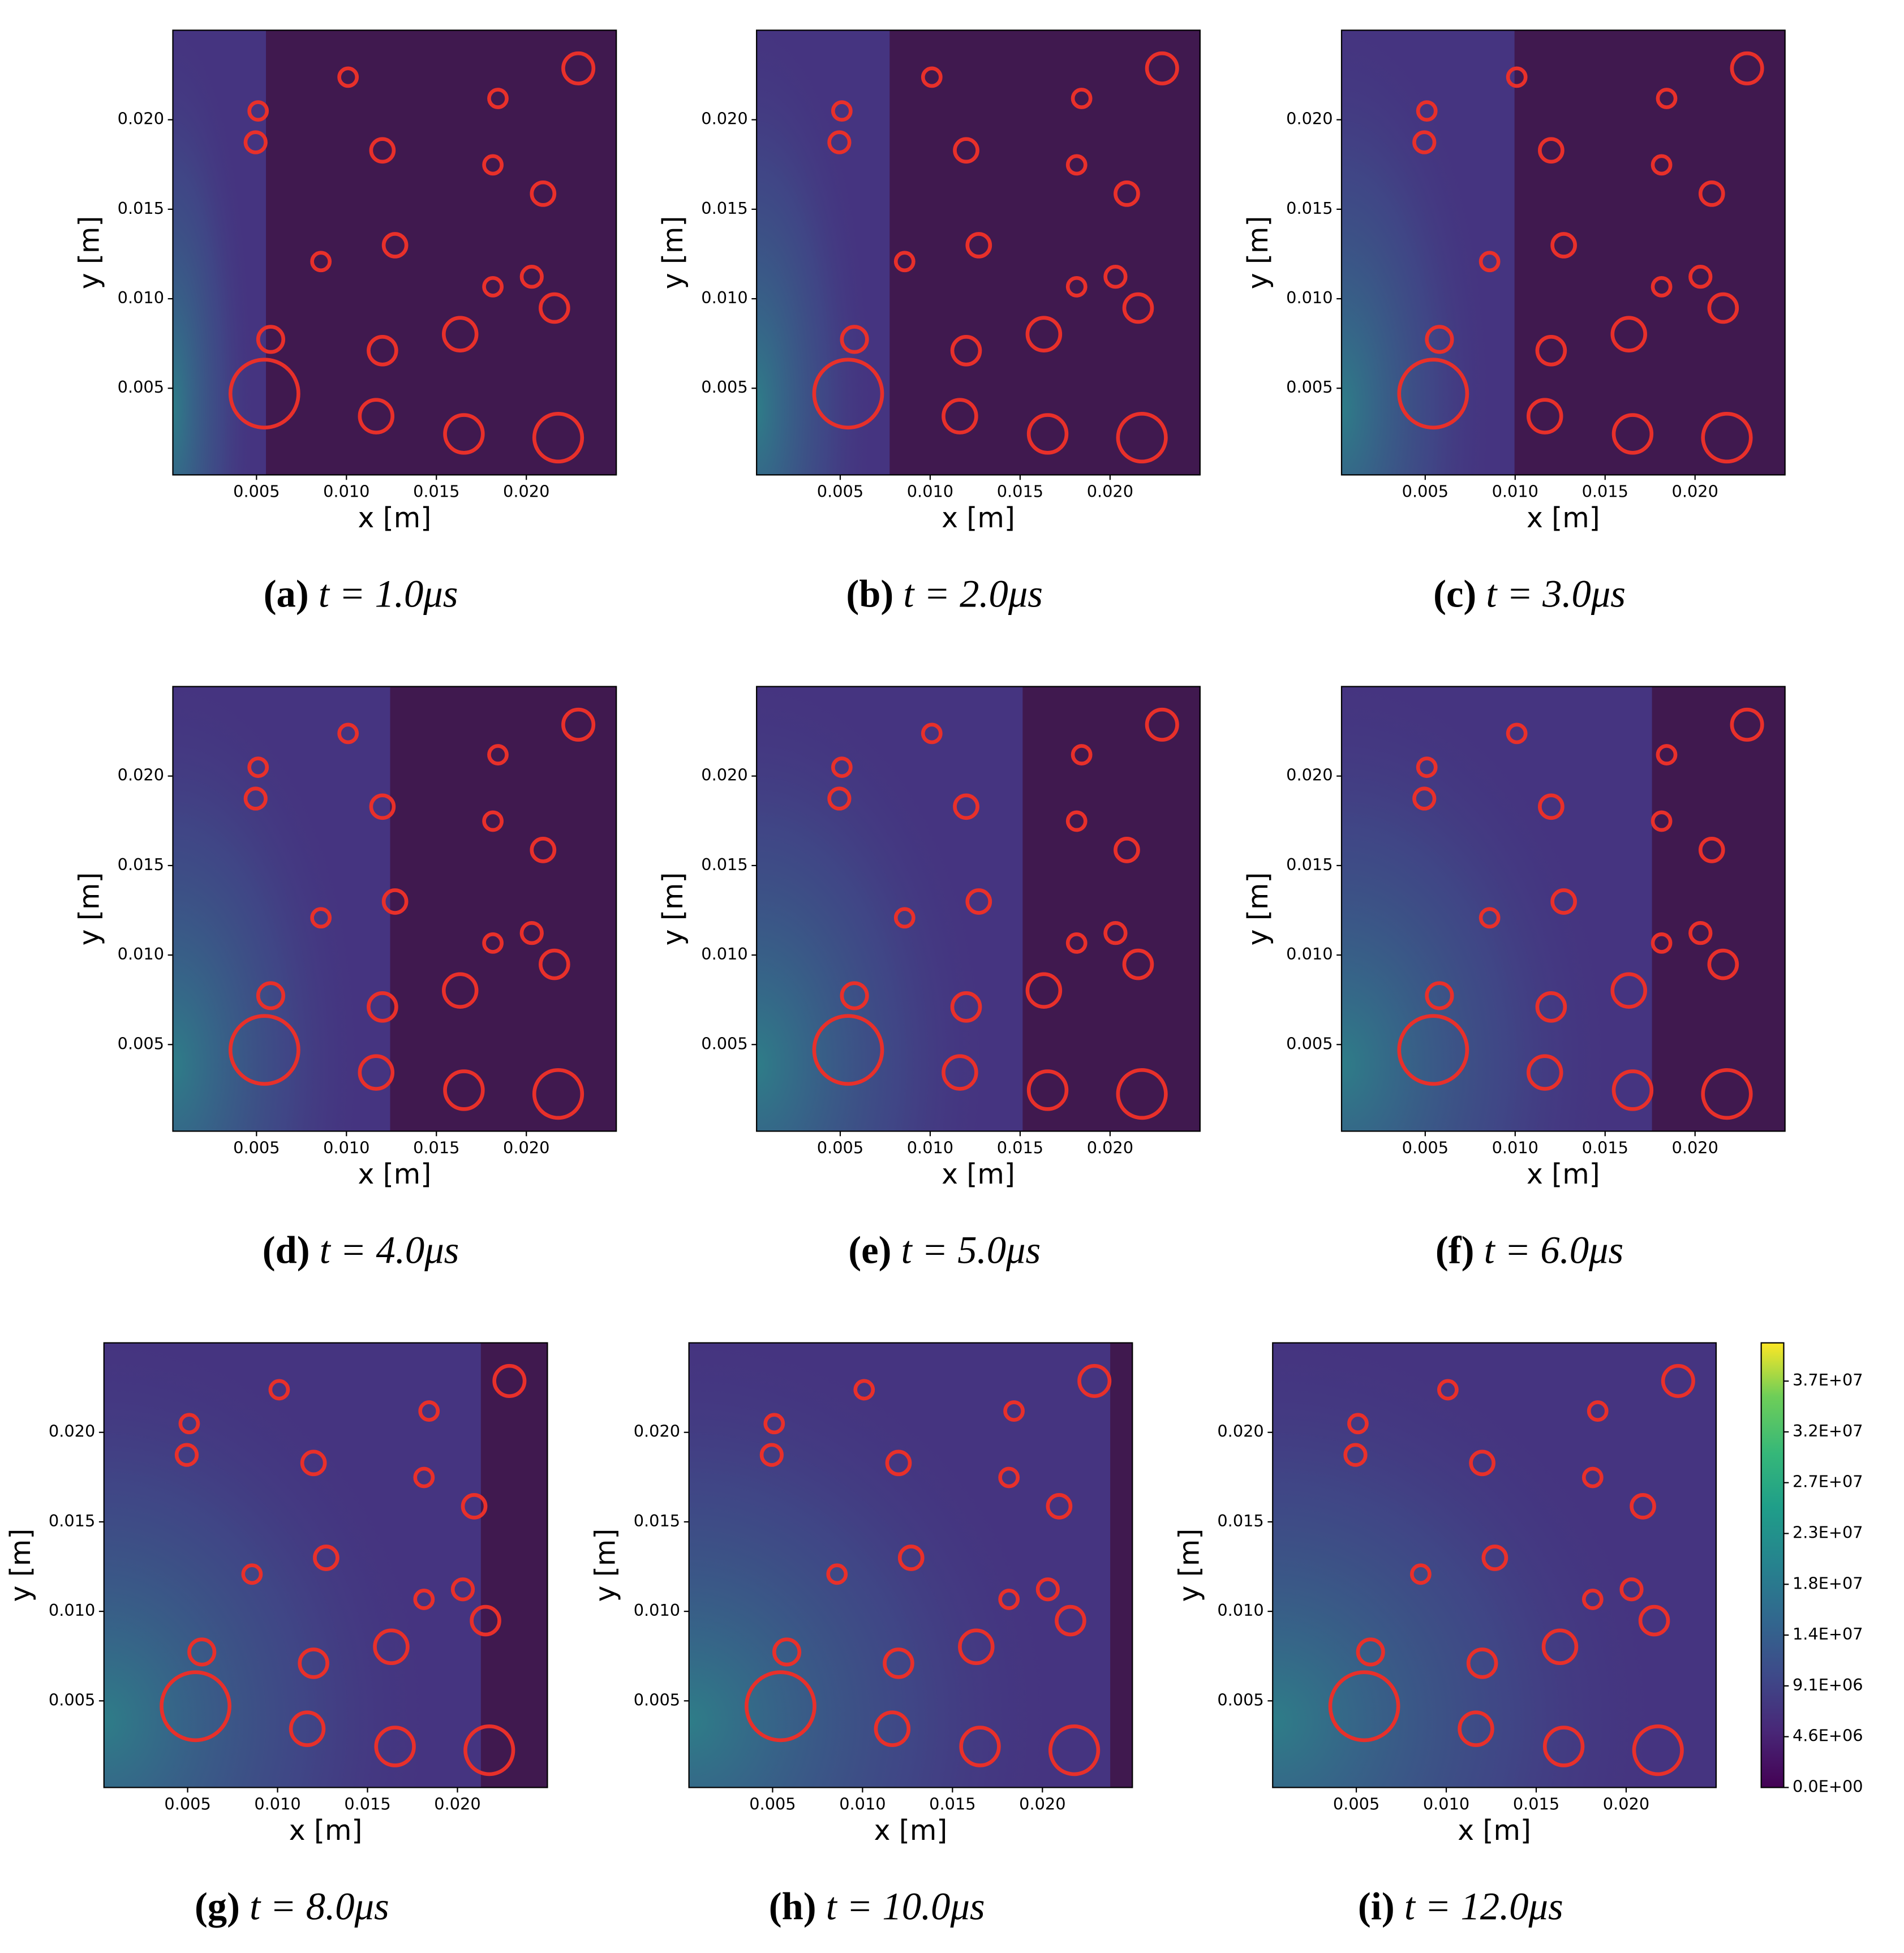  What do you see at coordinates (1020, 491) in the screenshot?
I see `x-tick-label: 0.015` at bounding box center [1020, 491].